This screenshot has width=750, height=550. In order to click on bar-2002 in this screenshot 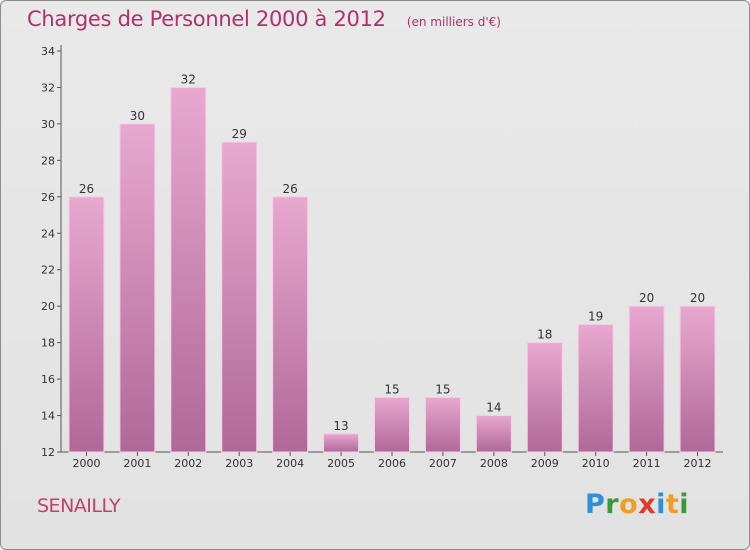, I will do `click(188, 269)`.